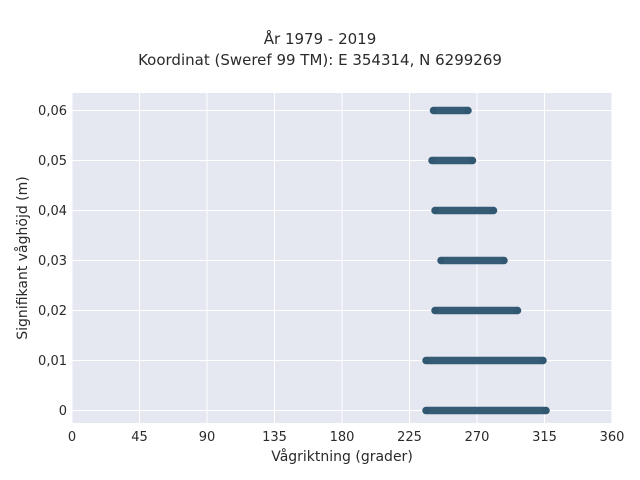 The height and width of the screenshot is (480, 640). What do you see at coordinates (52, 211) in the screenshot?
I see `y-tick-label: 0,04` at bounding box center [52, 211].